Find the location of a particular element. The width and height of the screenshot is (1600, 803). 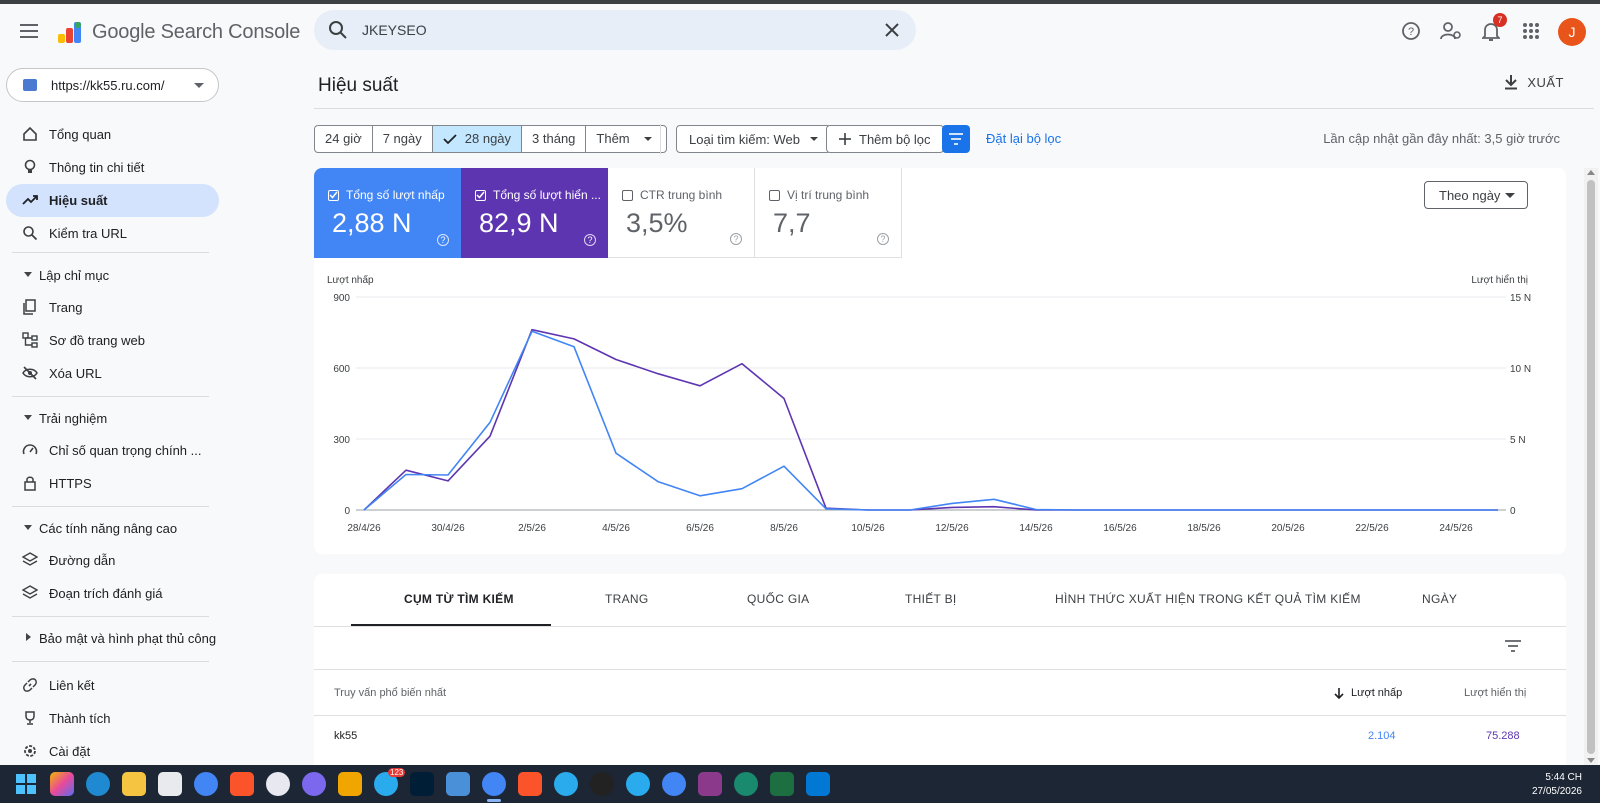

scroll-up-icon is located at coordinates (1591, 172).